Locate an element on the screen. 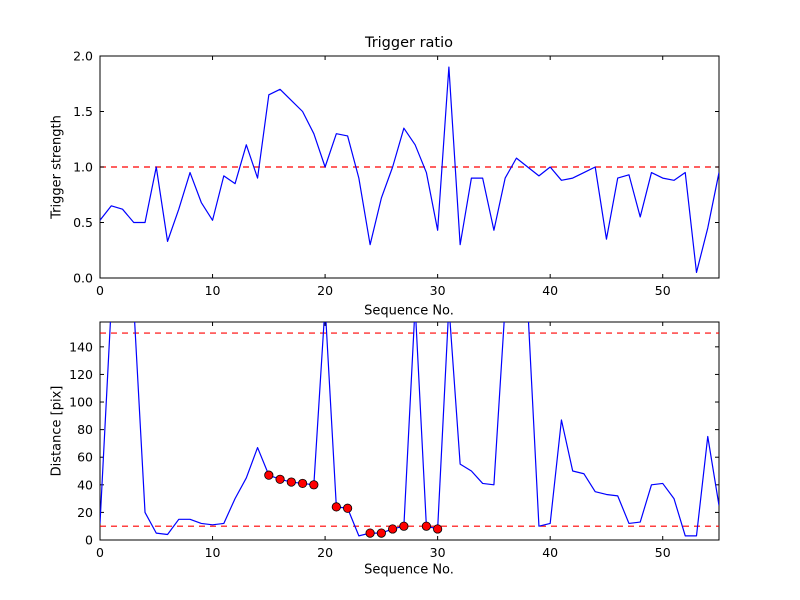 Image resolution: width=800 pixels, height=600 pixels. y-tick-label: 1.5 is located at coordinates (83, 111).